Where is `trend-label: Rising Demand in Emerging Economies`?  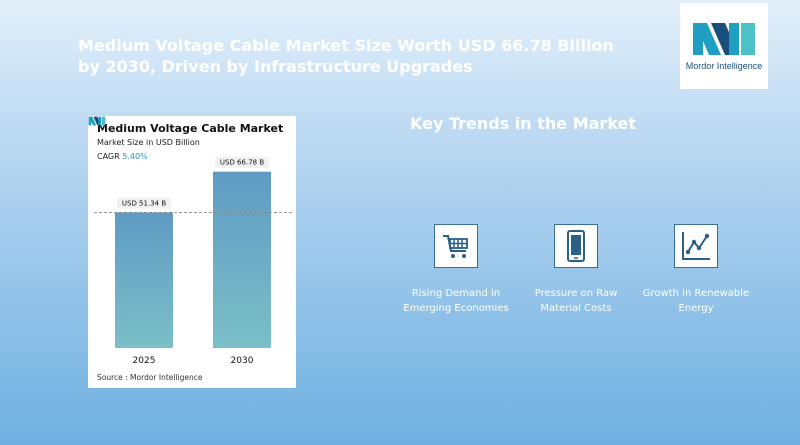 trend-label: Rising Demand in Emerging Economies is located at coordinates (456, 301).